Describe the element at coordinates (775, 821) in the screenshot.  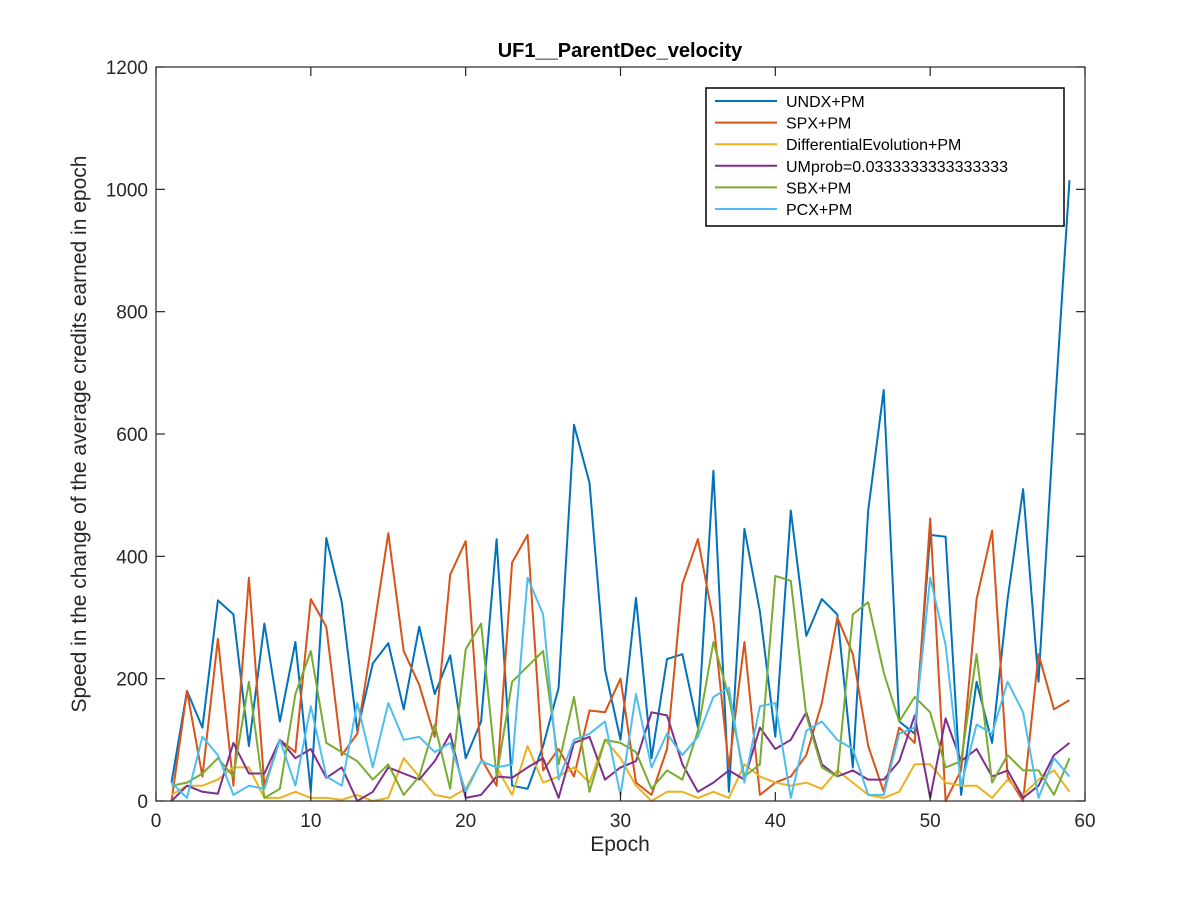
I see `x-tick-label-4: 40` at that location.